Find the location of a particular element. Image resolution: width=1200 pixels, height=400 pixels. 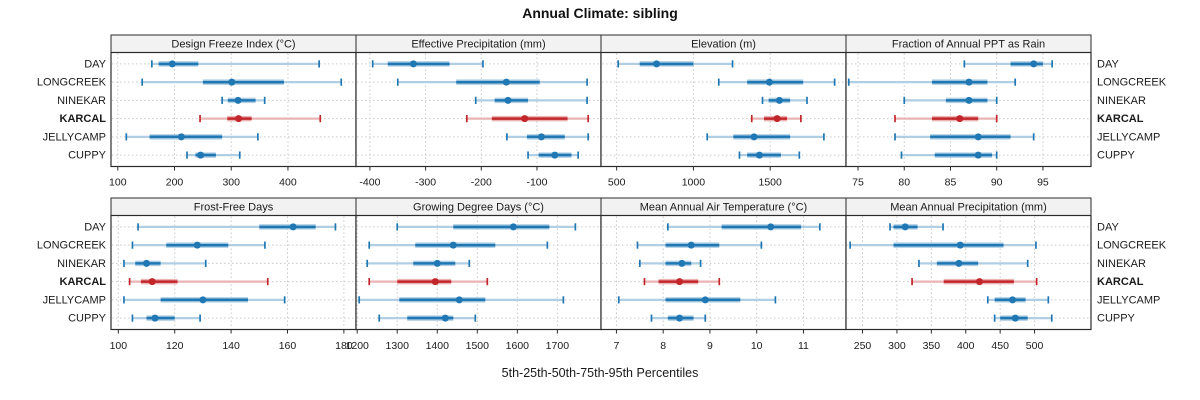

x-tick-label: 7 is located at coordinates (617, 346).